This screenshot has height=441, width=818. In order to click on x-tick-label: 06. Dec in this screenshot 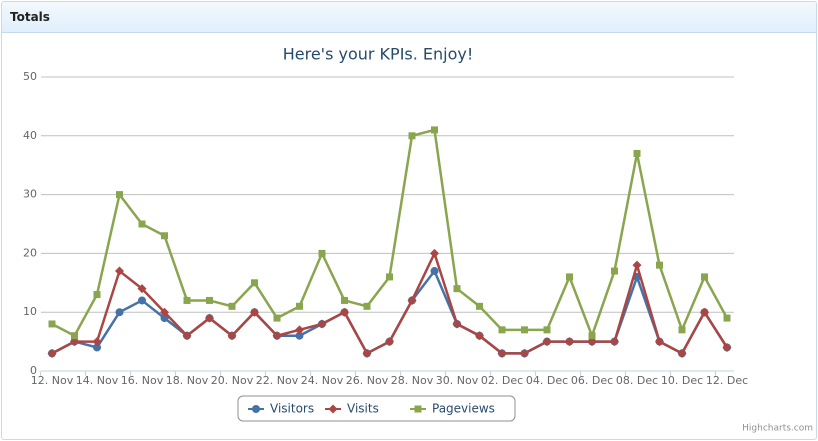, I will do `click(592, 380)`.